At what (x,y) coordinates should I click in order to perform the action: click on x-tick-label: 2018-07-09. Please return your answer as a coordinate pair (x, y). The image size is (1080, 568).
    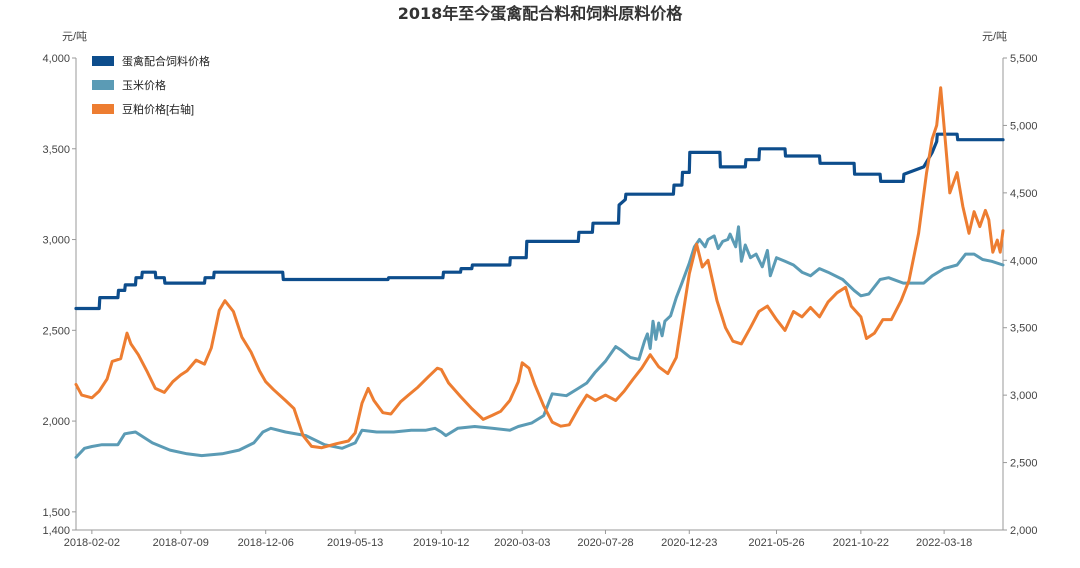
    Looking at the image, I should click on (181, 543).